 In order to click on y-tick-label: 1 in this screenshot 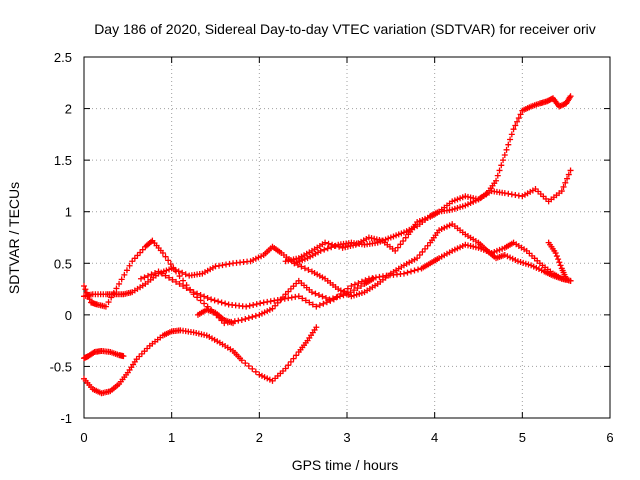, I will do `click(68, 212)`.